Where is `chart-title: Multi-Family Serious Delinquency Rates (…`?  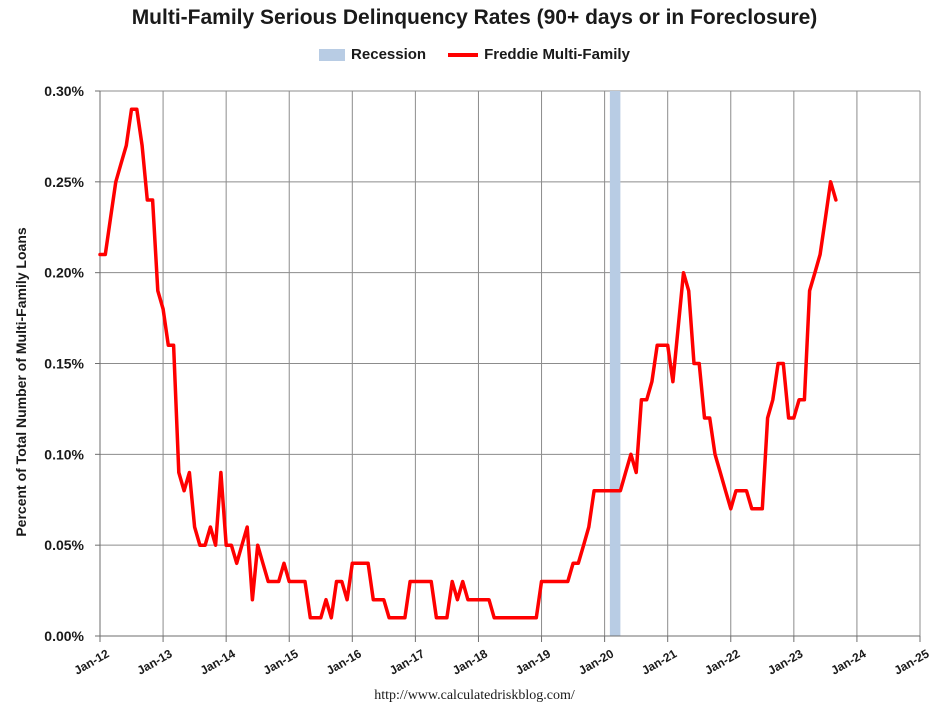 chart-title: Multi-Family Serious Delinquency Rates (… is located at coordinates (474, 17).